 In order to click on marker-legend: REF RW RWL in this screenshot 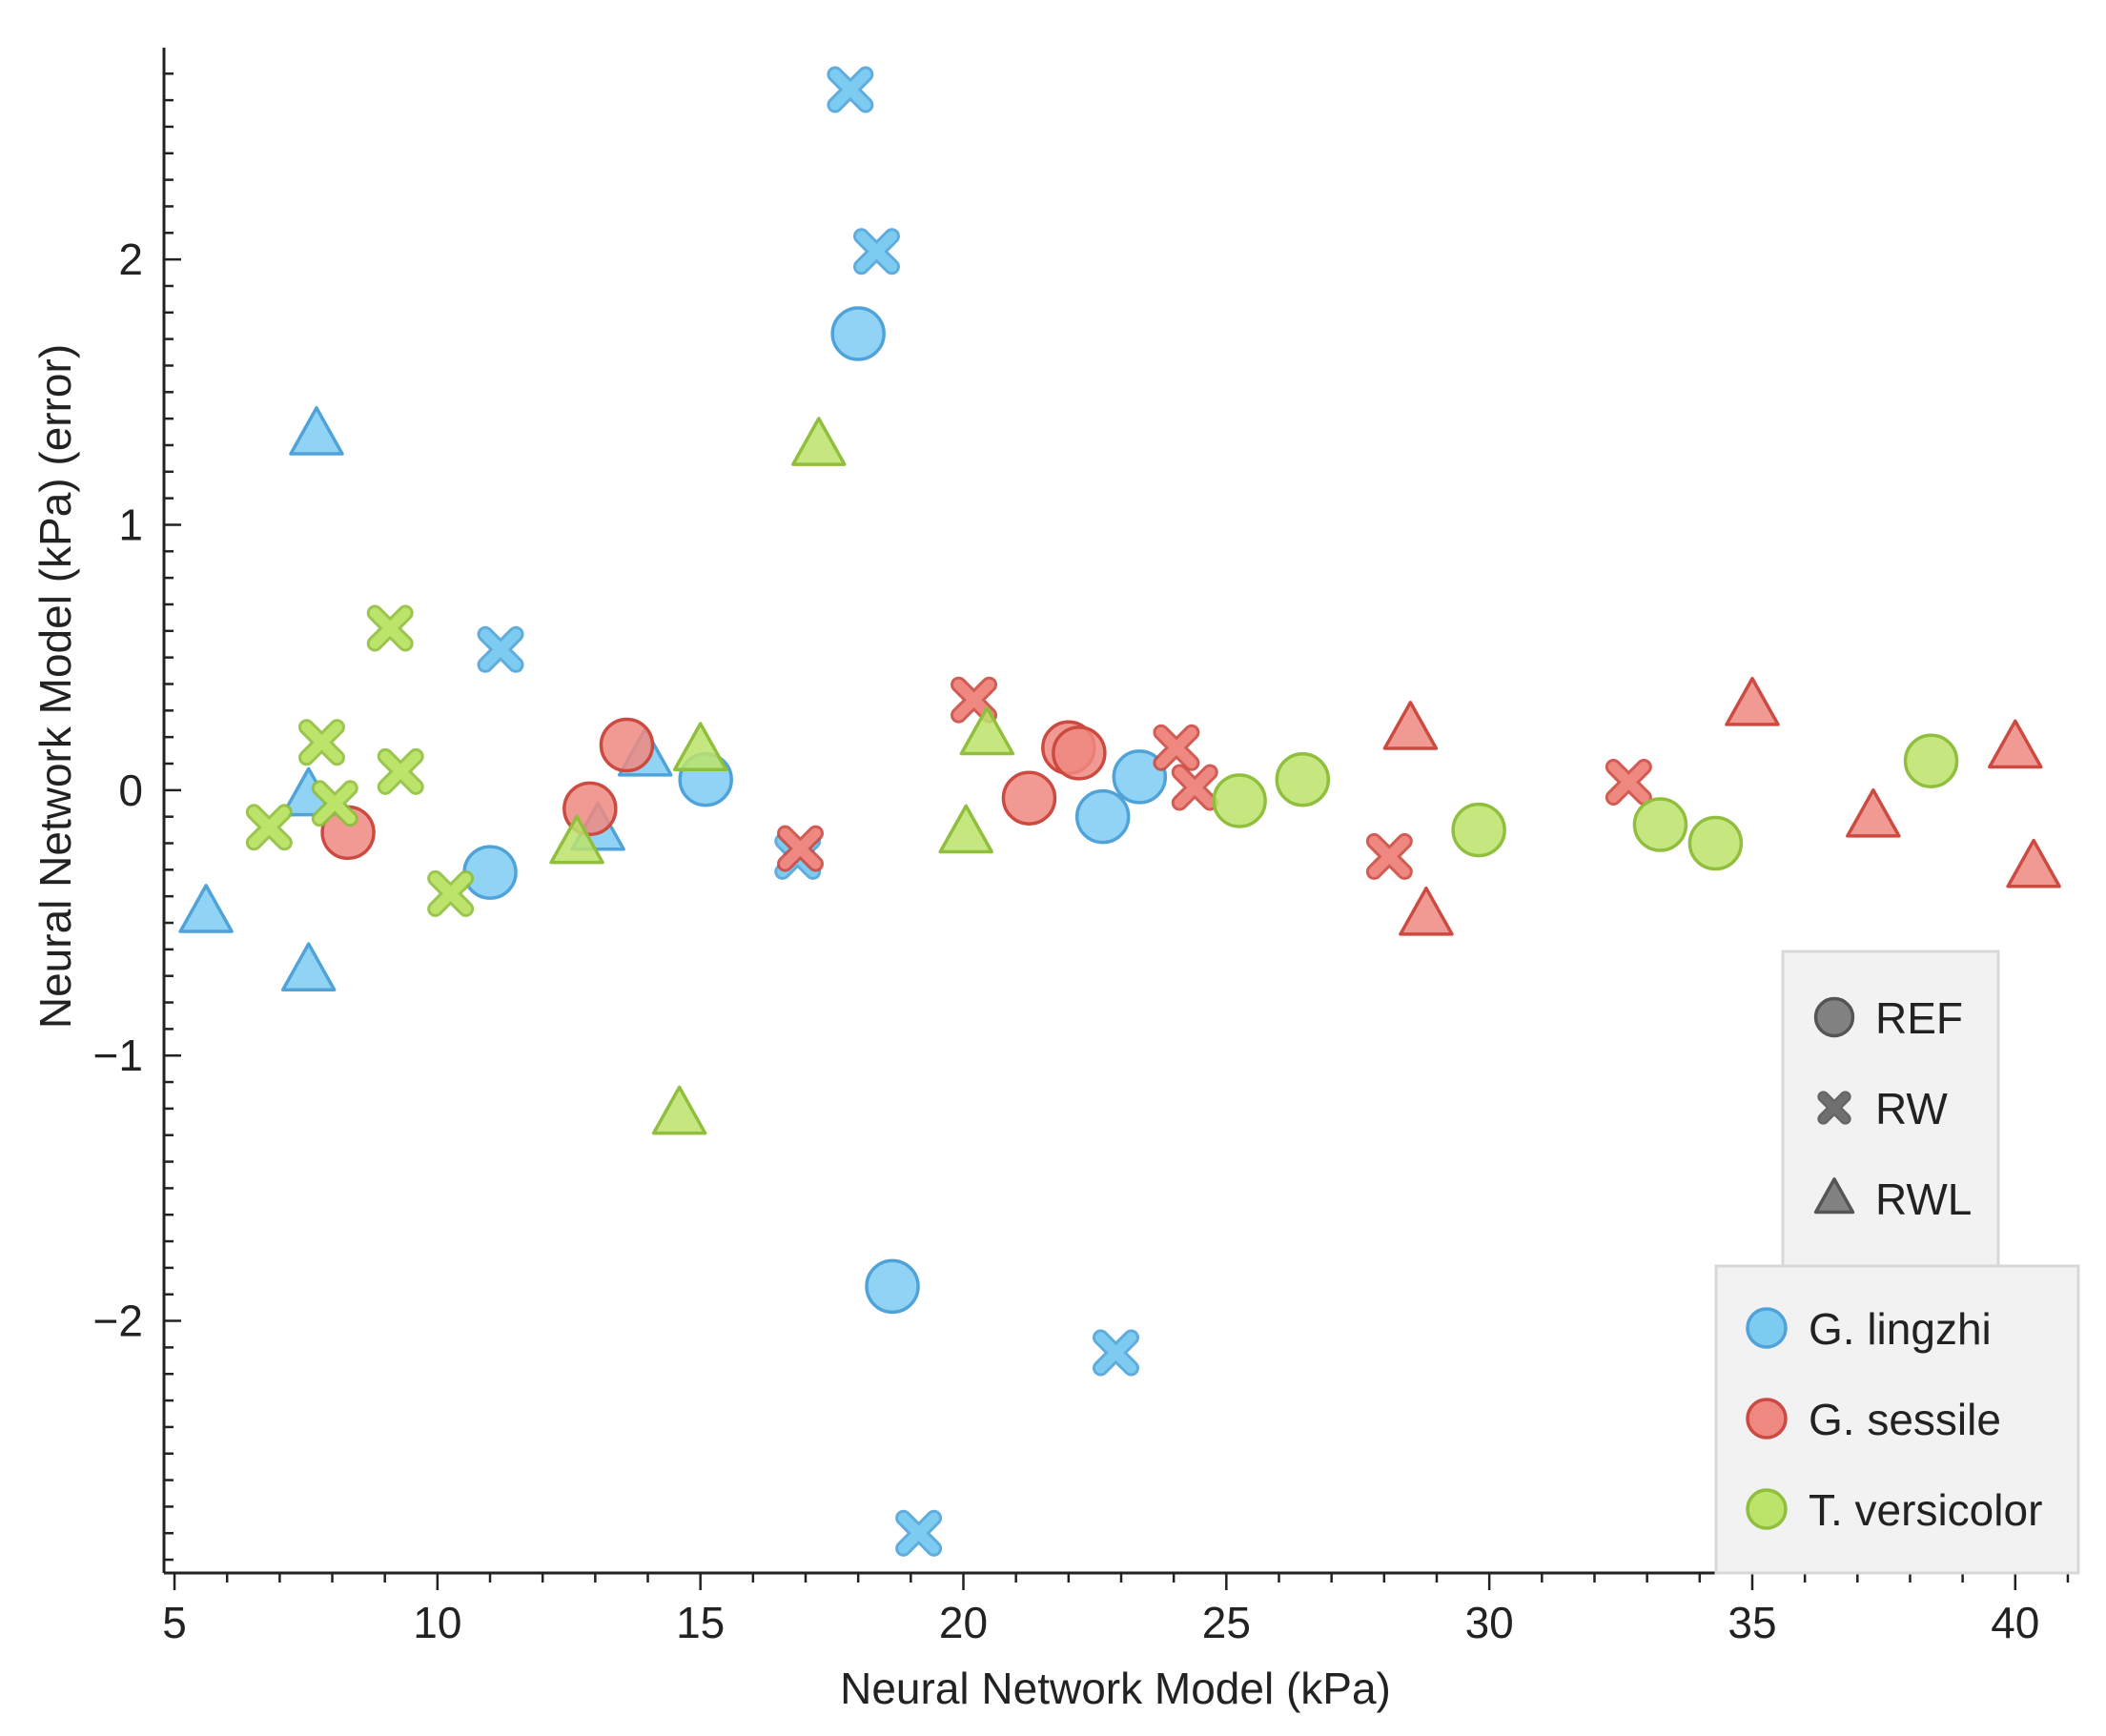, I will do `click(1891, 1109)`.